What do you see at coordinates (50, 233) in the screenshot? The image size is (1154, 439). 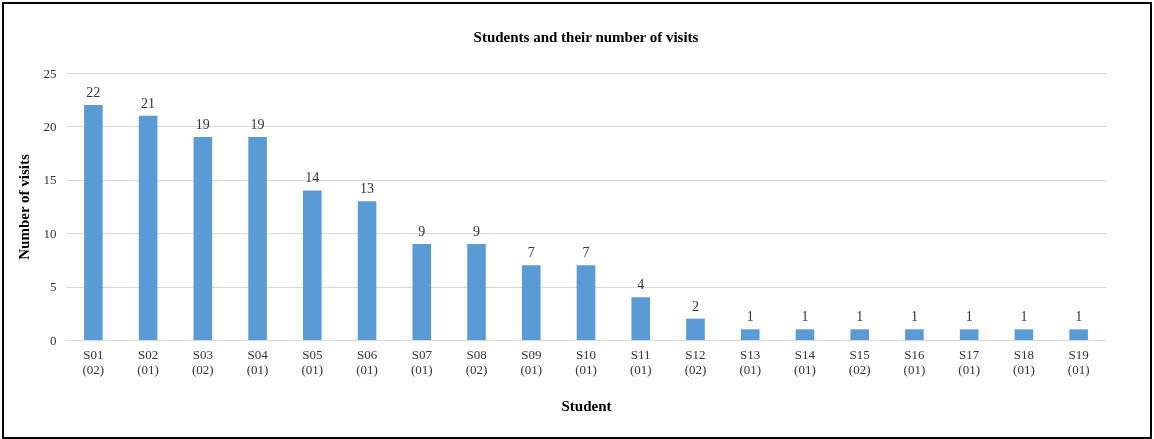 I see `y-tick-label: 10` at bounding box center [50, 233].